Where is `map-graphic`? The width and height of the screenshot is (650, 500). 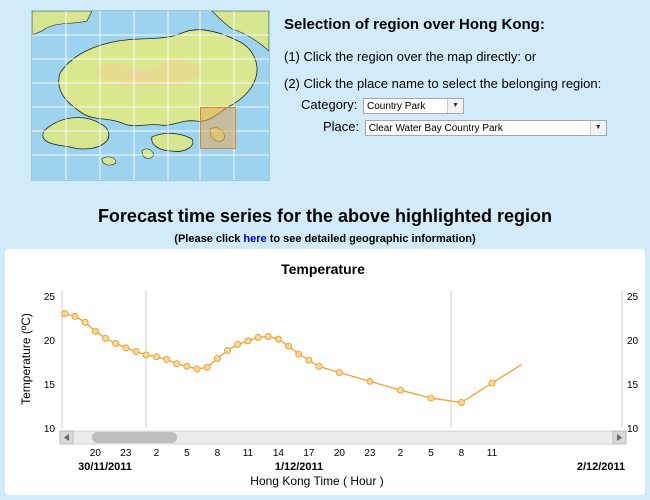 map-graphic is located at coordinates (150, 95).